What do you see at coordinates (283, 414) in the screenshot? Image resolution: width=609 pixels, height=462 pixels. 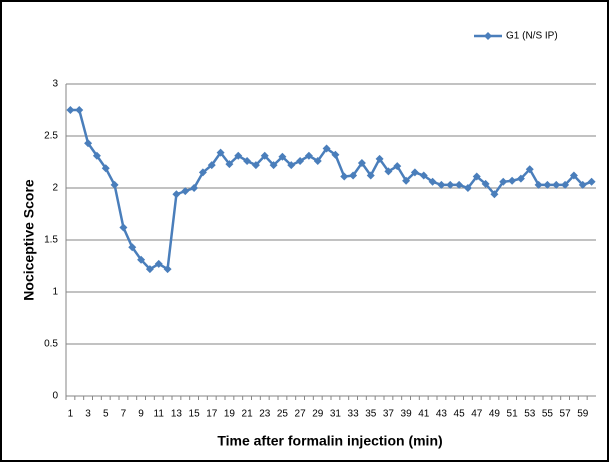 I see `x-tick-label: 25` at bounding box center [283, 414].